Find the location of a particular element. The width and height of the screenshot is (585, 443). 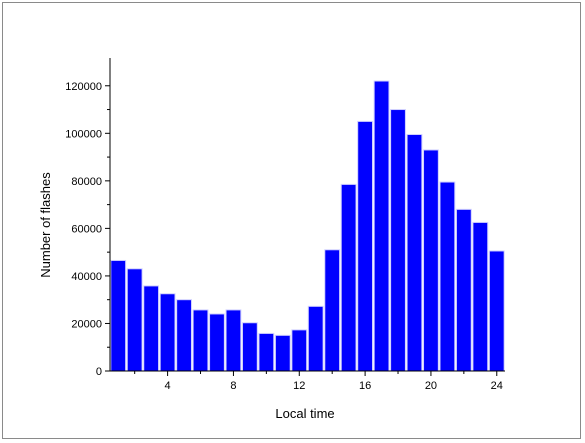

x-tick-label: 8 is located at coordinates (233, 386).